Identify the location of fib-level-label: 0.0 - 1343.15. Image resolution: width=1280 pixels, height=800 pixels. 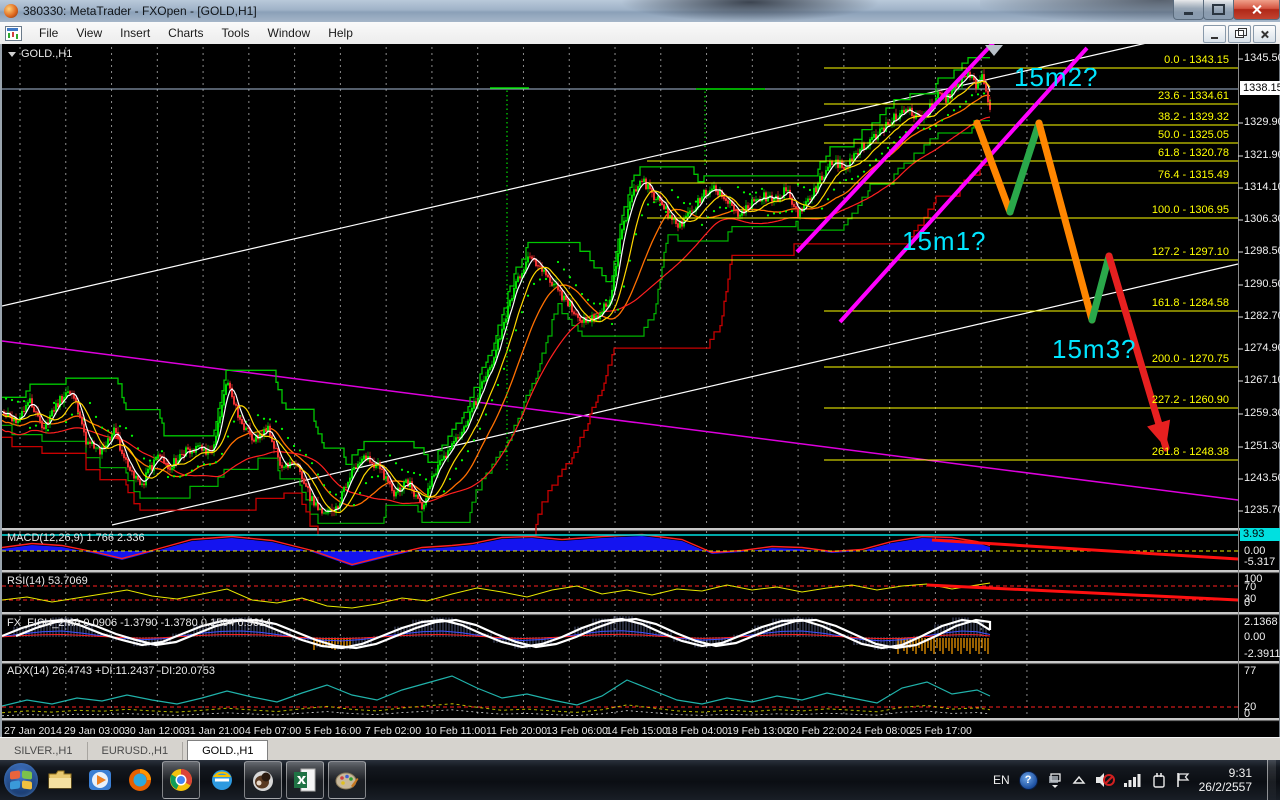
(1196, 60).